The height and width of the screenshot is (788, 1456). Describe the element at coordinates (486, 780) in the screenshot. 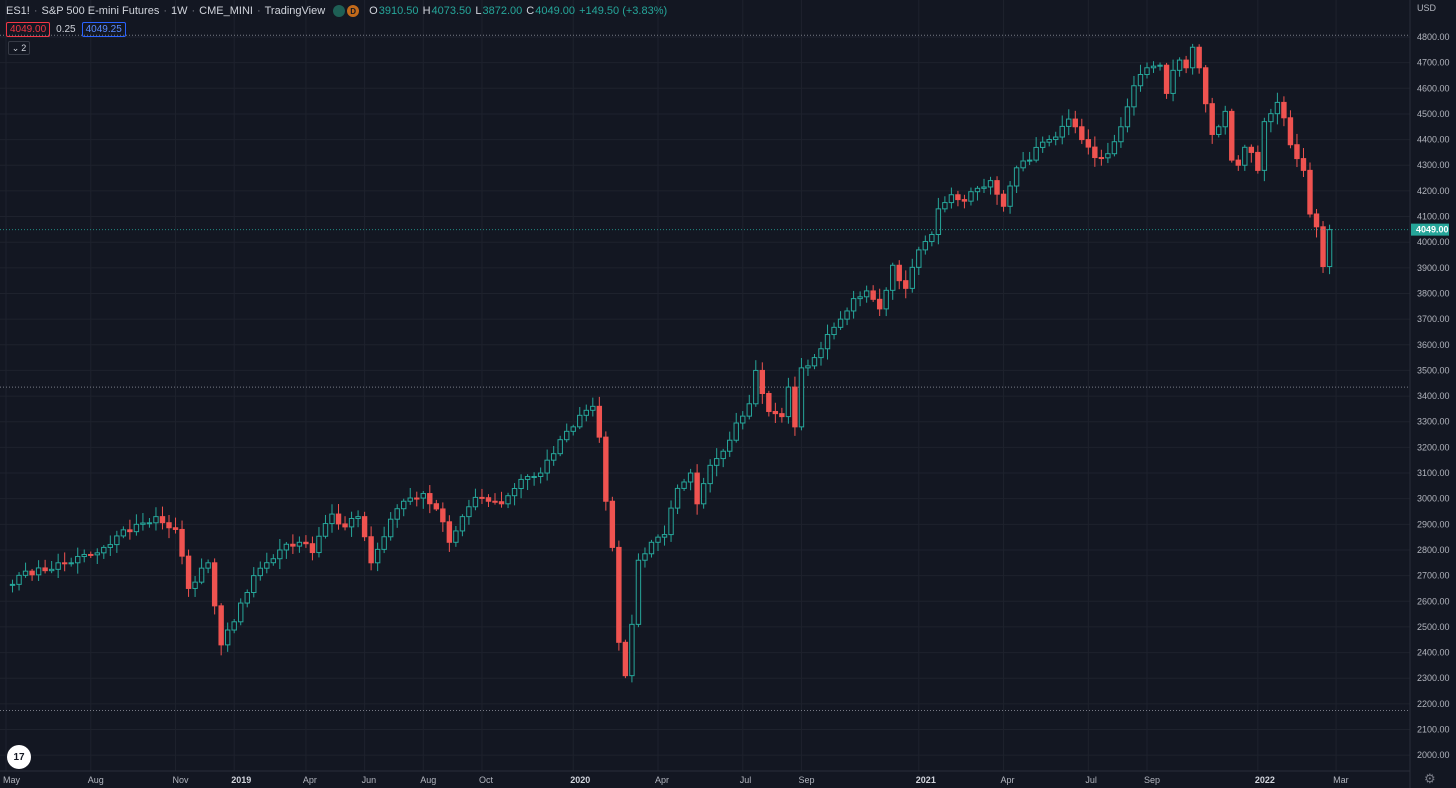

I see `x-tick-label: Oct` at that location.